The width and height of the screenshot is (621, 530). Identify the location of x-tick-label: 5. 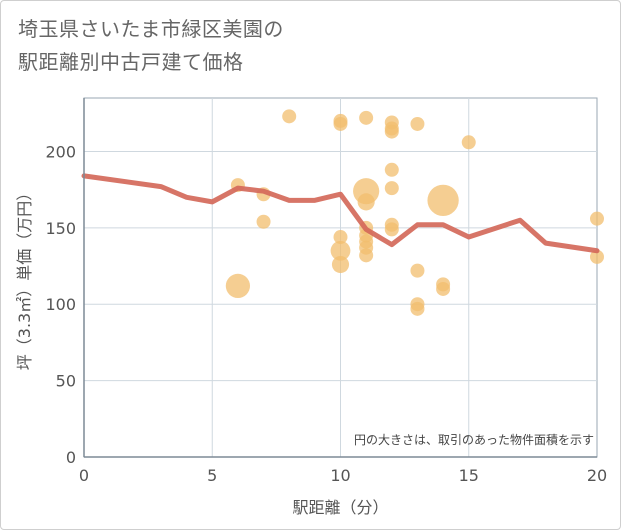
(212, 475).